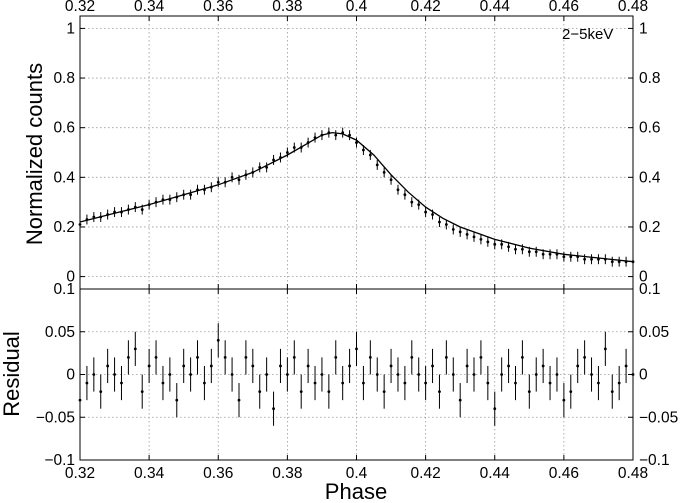 The height and width of the screenshot is (503, 686). I want to click on x-tick-label-bottom-5: 0.42, so click(426, 473).